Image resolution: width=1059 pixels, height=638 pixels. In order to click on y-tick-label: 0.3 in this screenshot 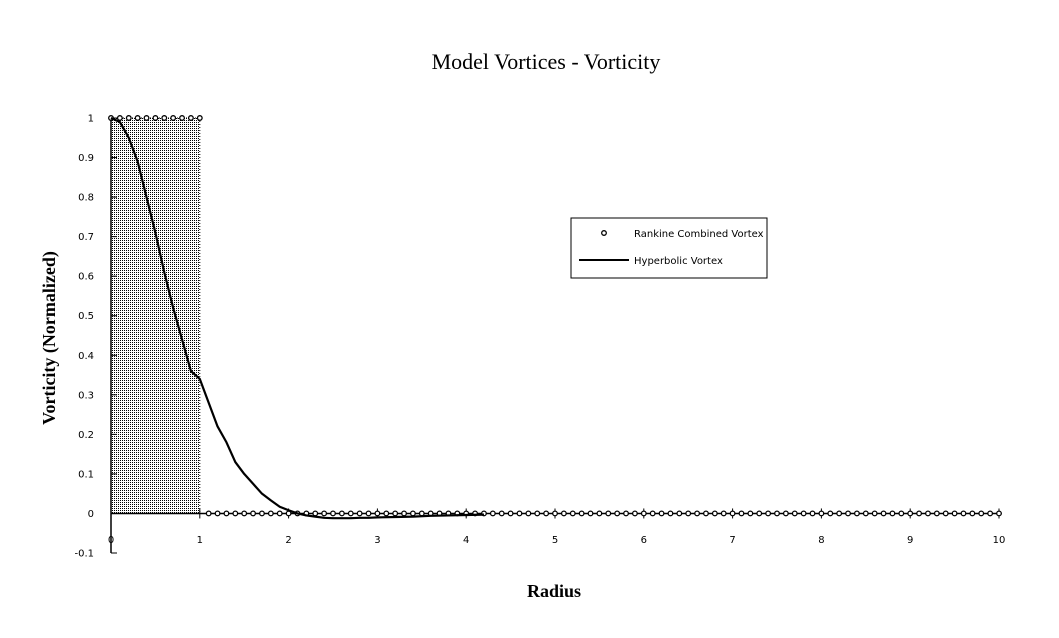, I will do `click(86, 395)`.